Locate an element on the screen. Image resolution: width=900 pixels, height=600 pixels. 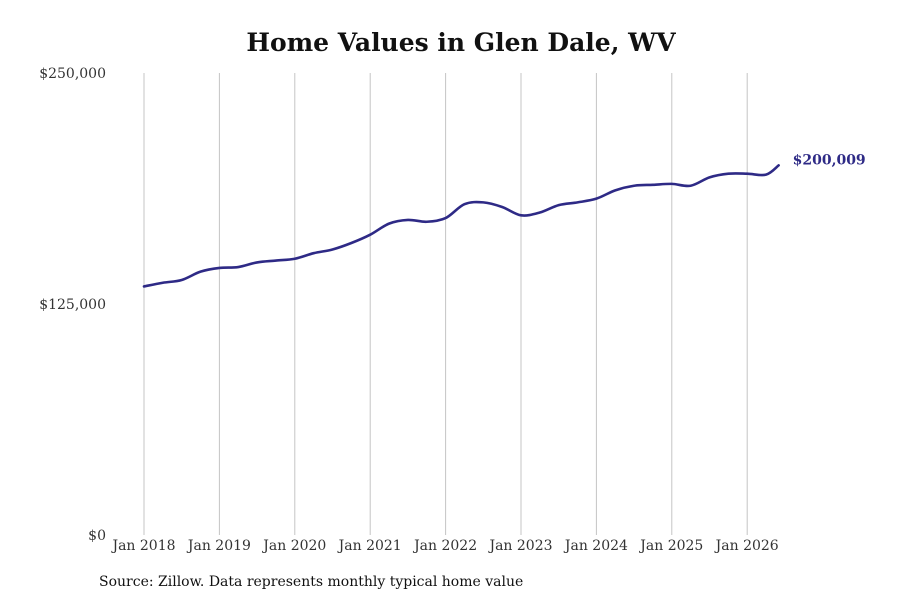
y-tick-label: $125,000 is located at coordinates (72, 305).